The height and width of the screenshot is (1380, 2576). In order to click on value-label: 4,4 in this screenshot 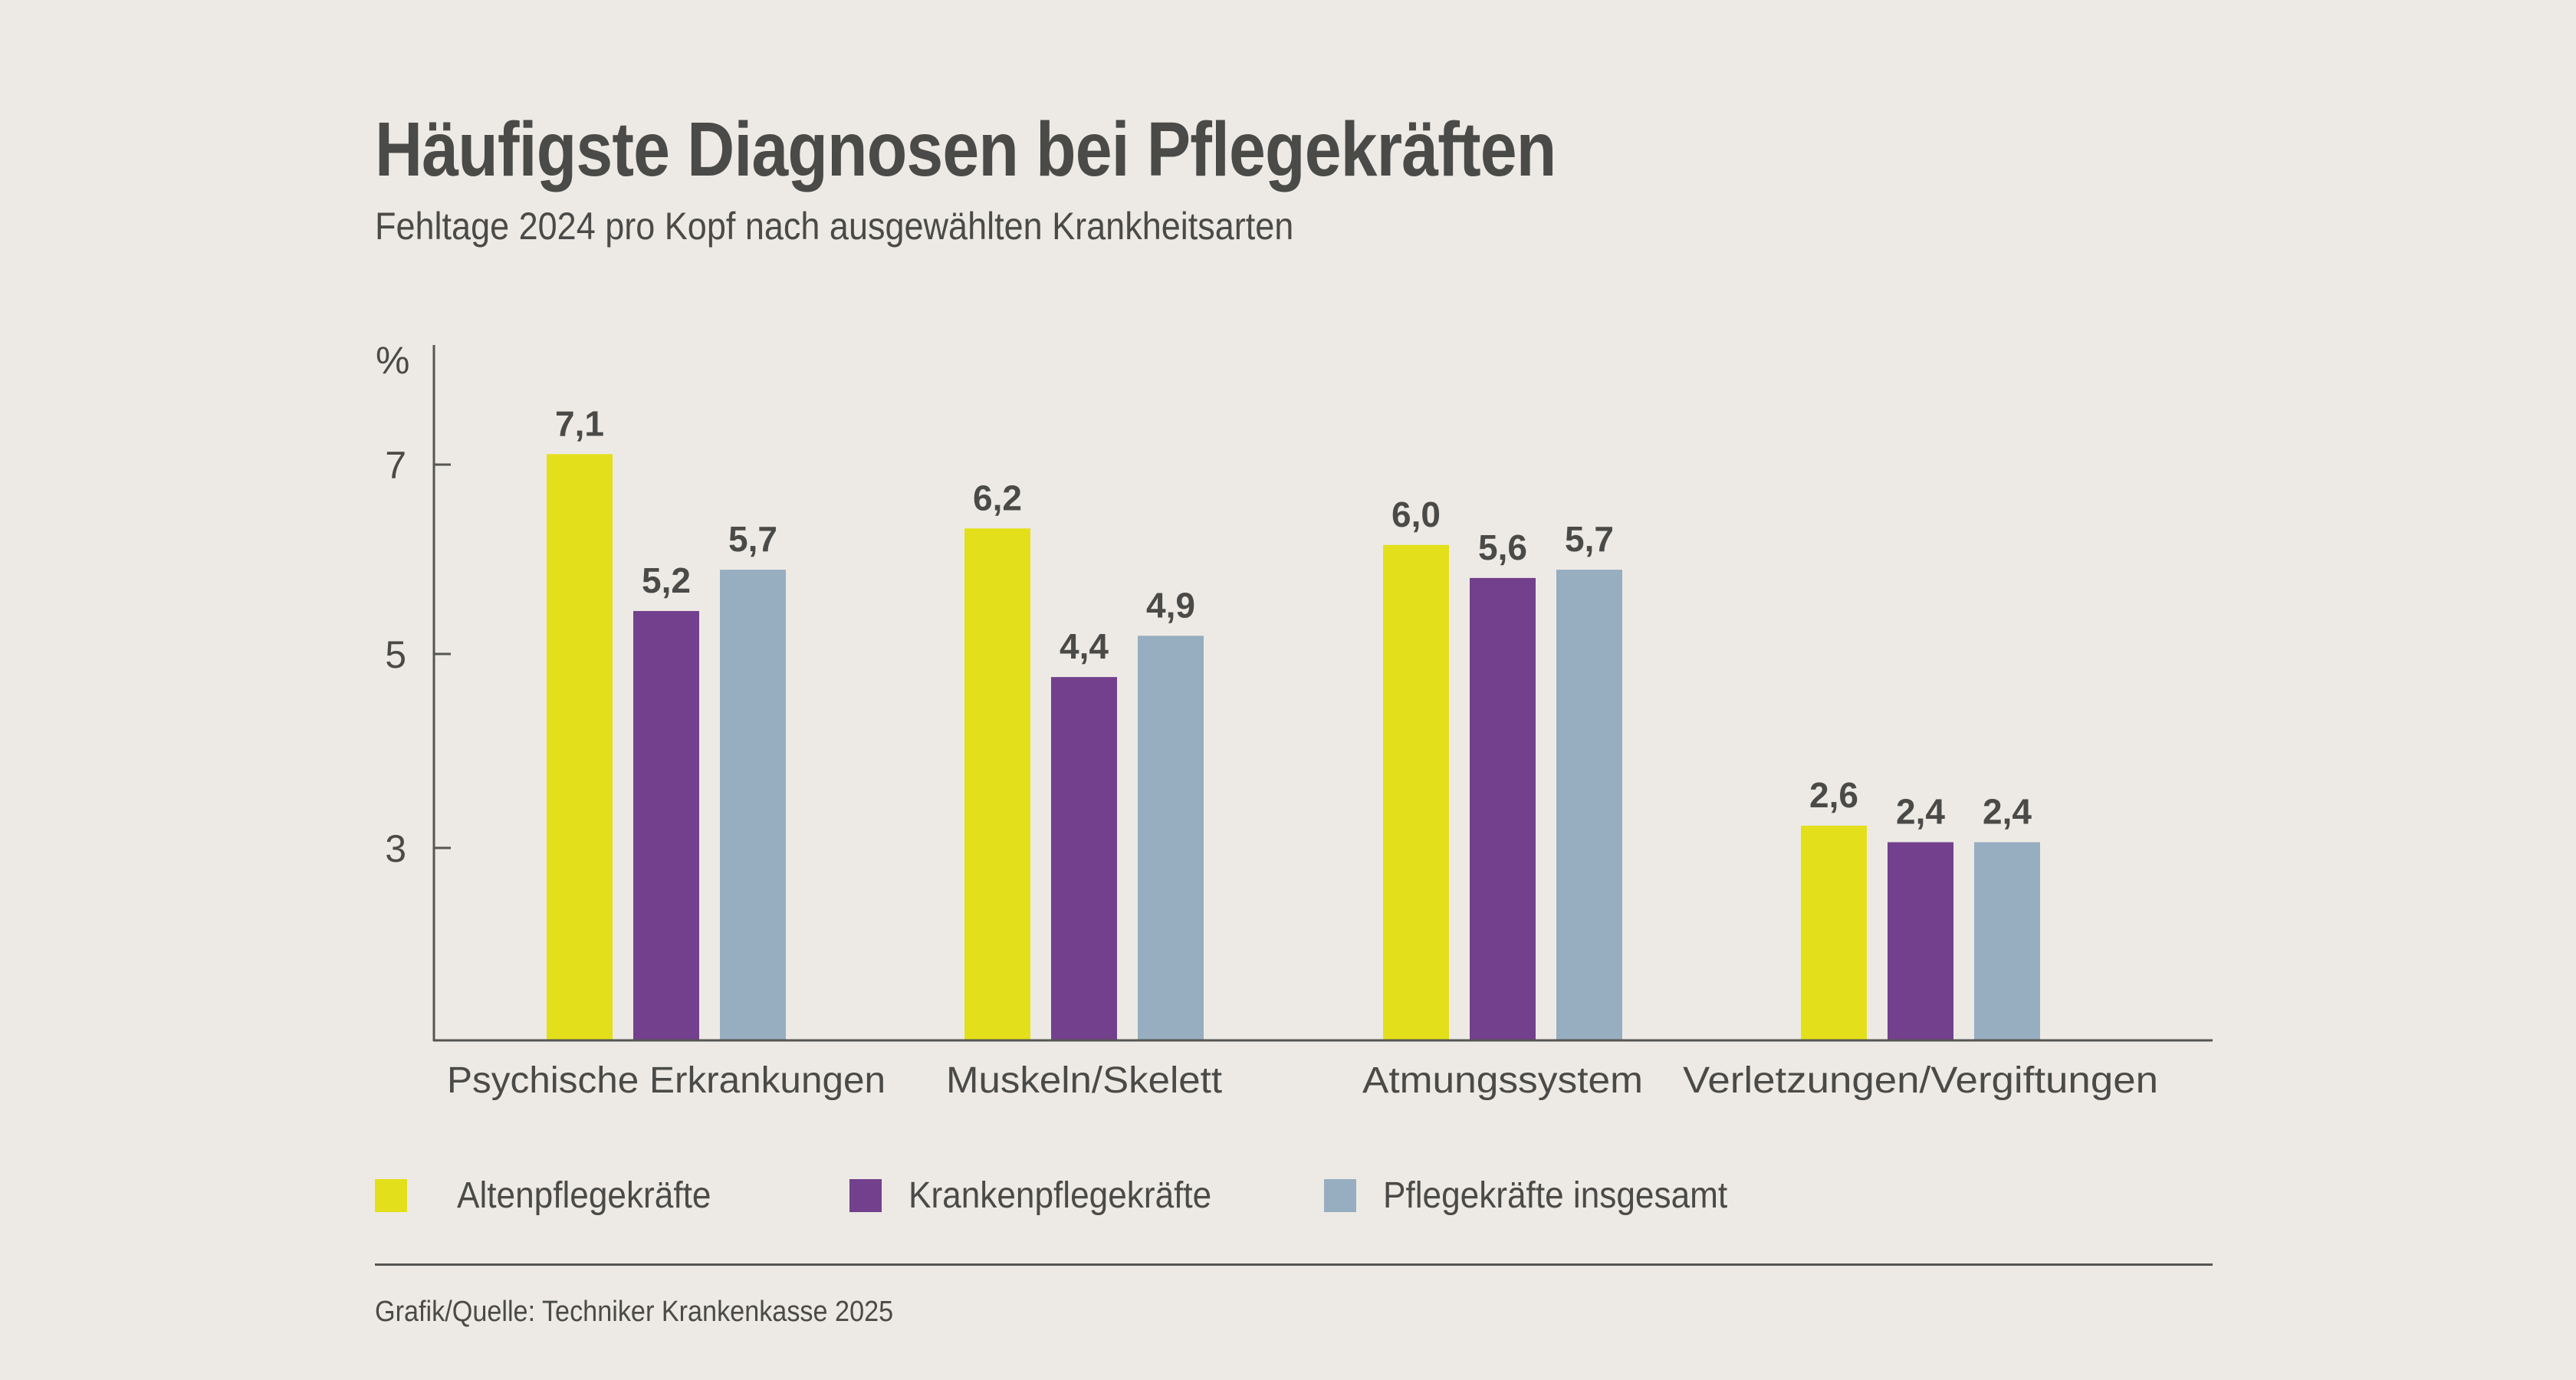, I will do `click(1084, 646)`.